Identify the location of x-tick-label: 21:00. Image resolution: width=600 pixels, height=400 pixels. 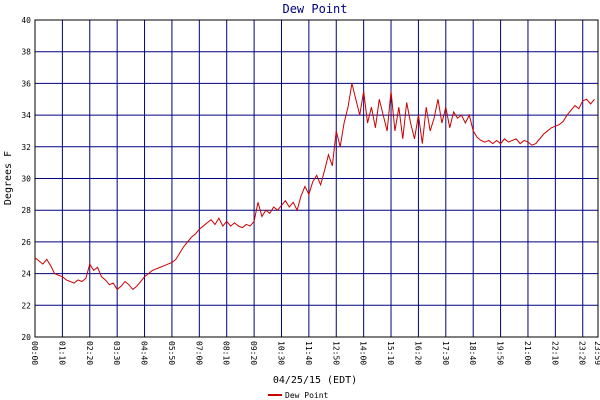
(527, 353).